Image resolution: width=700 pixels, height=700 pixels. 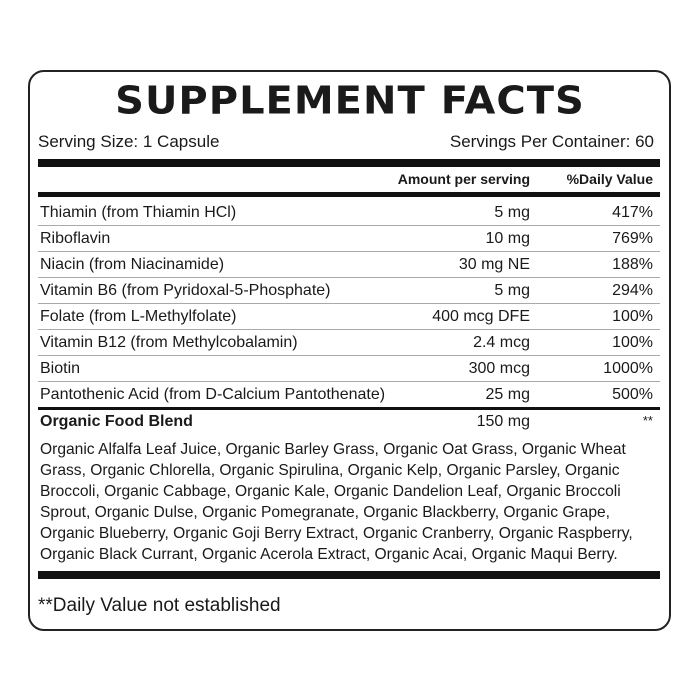 I want to click on nutrient-name: Vitamin B12 (from Methylcobalamin), so click(x=169, y=342).